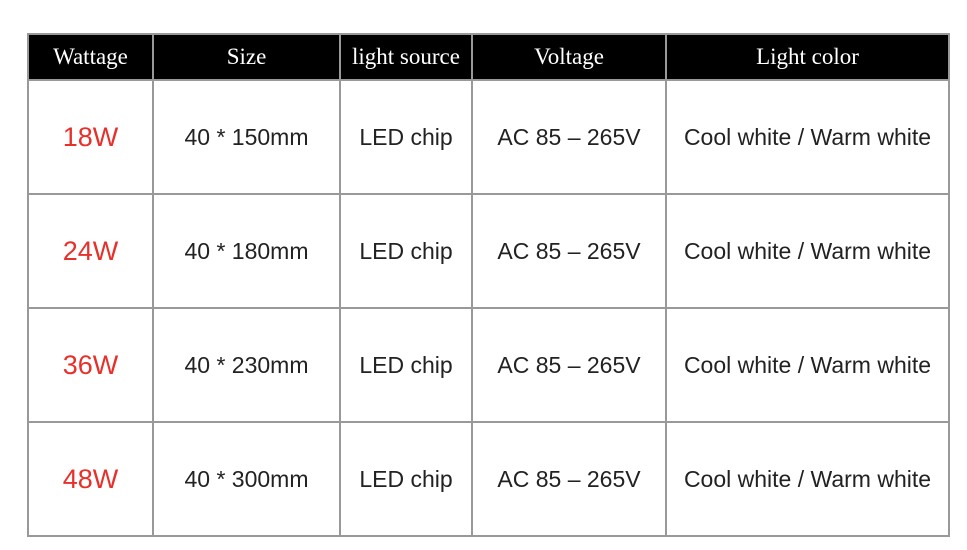 Image resolution: width=967 pixels, height=550 pixels. Describe the element at coordinates (90, 57) in the screenshot. I see `header-wattage: Wattage` at that location.